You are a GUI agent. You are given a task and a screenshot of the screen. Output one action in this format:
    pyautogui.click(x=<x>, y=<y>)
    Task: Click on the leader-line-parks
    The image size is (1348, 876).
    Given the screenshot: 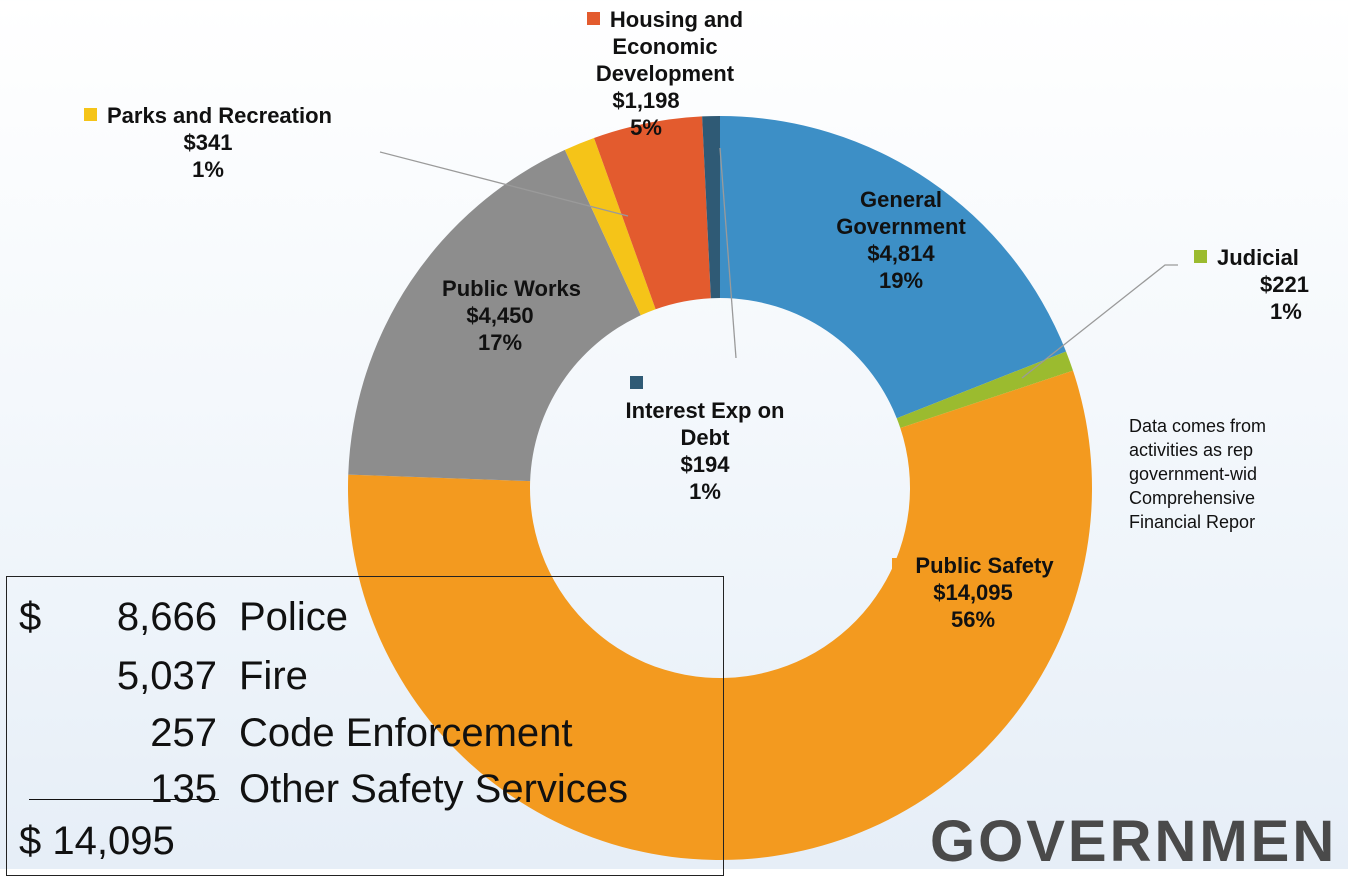 What is the action you would take?
    pyautogui.click(x=504, y=184)
    